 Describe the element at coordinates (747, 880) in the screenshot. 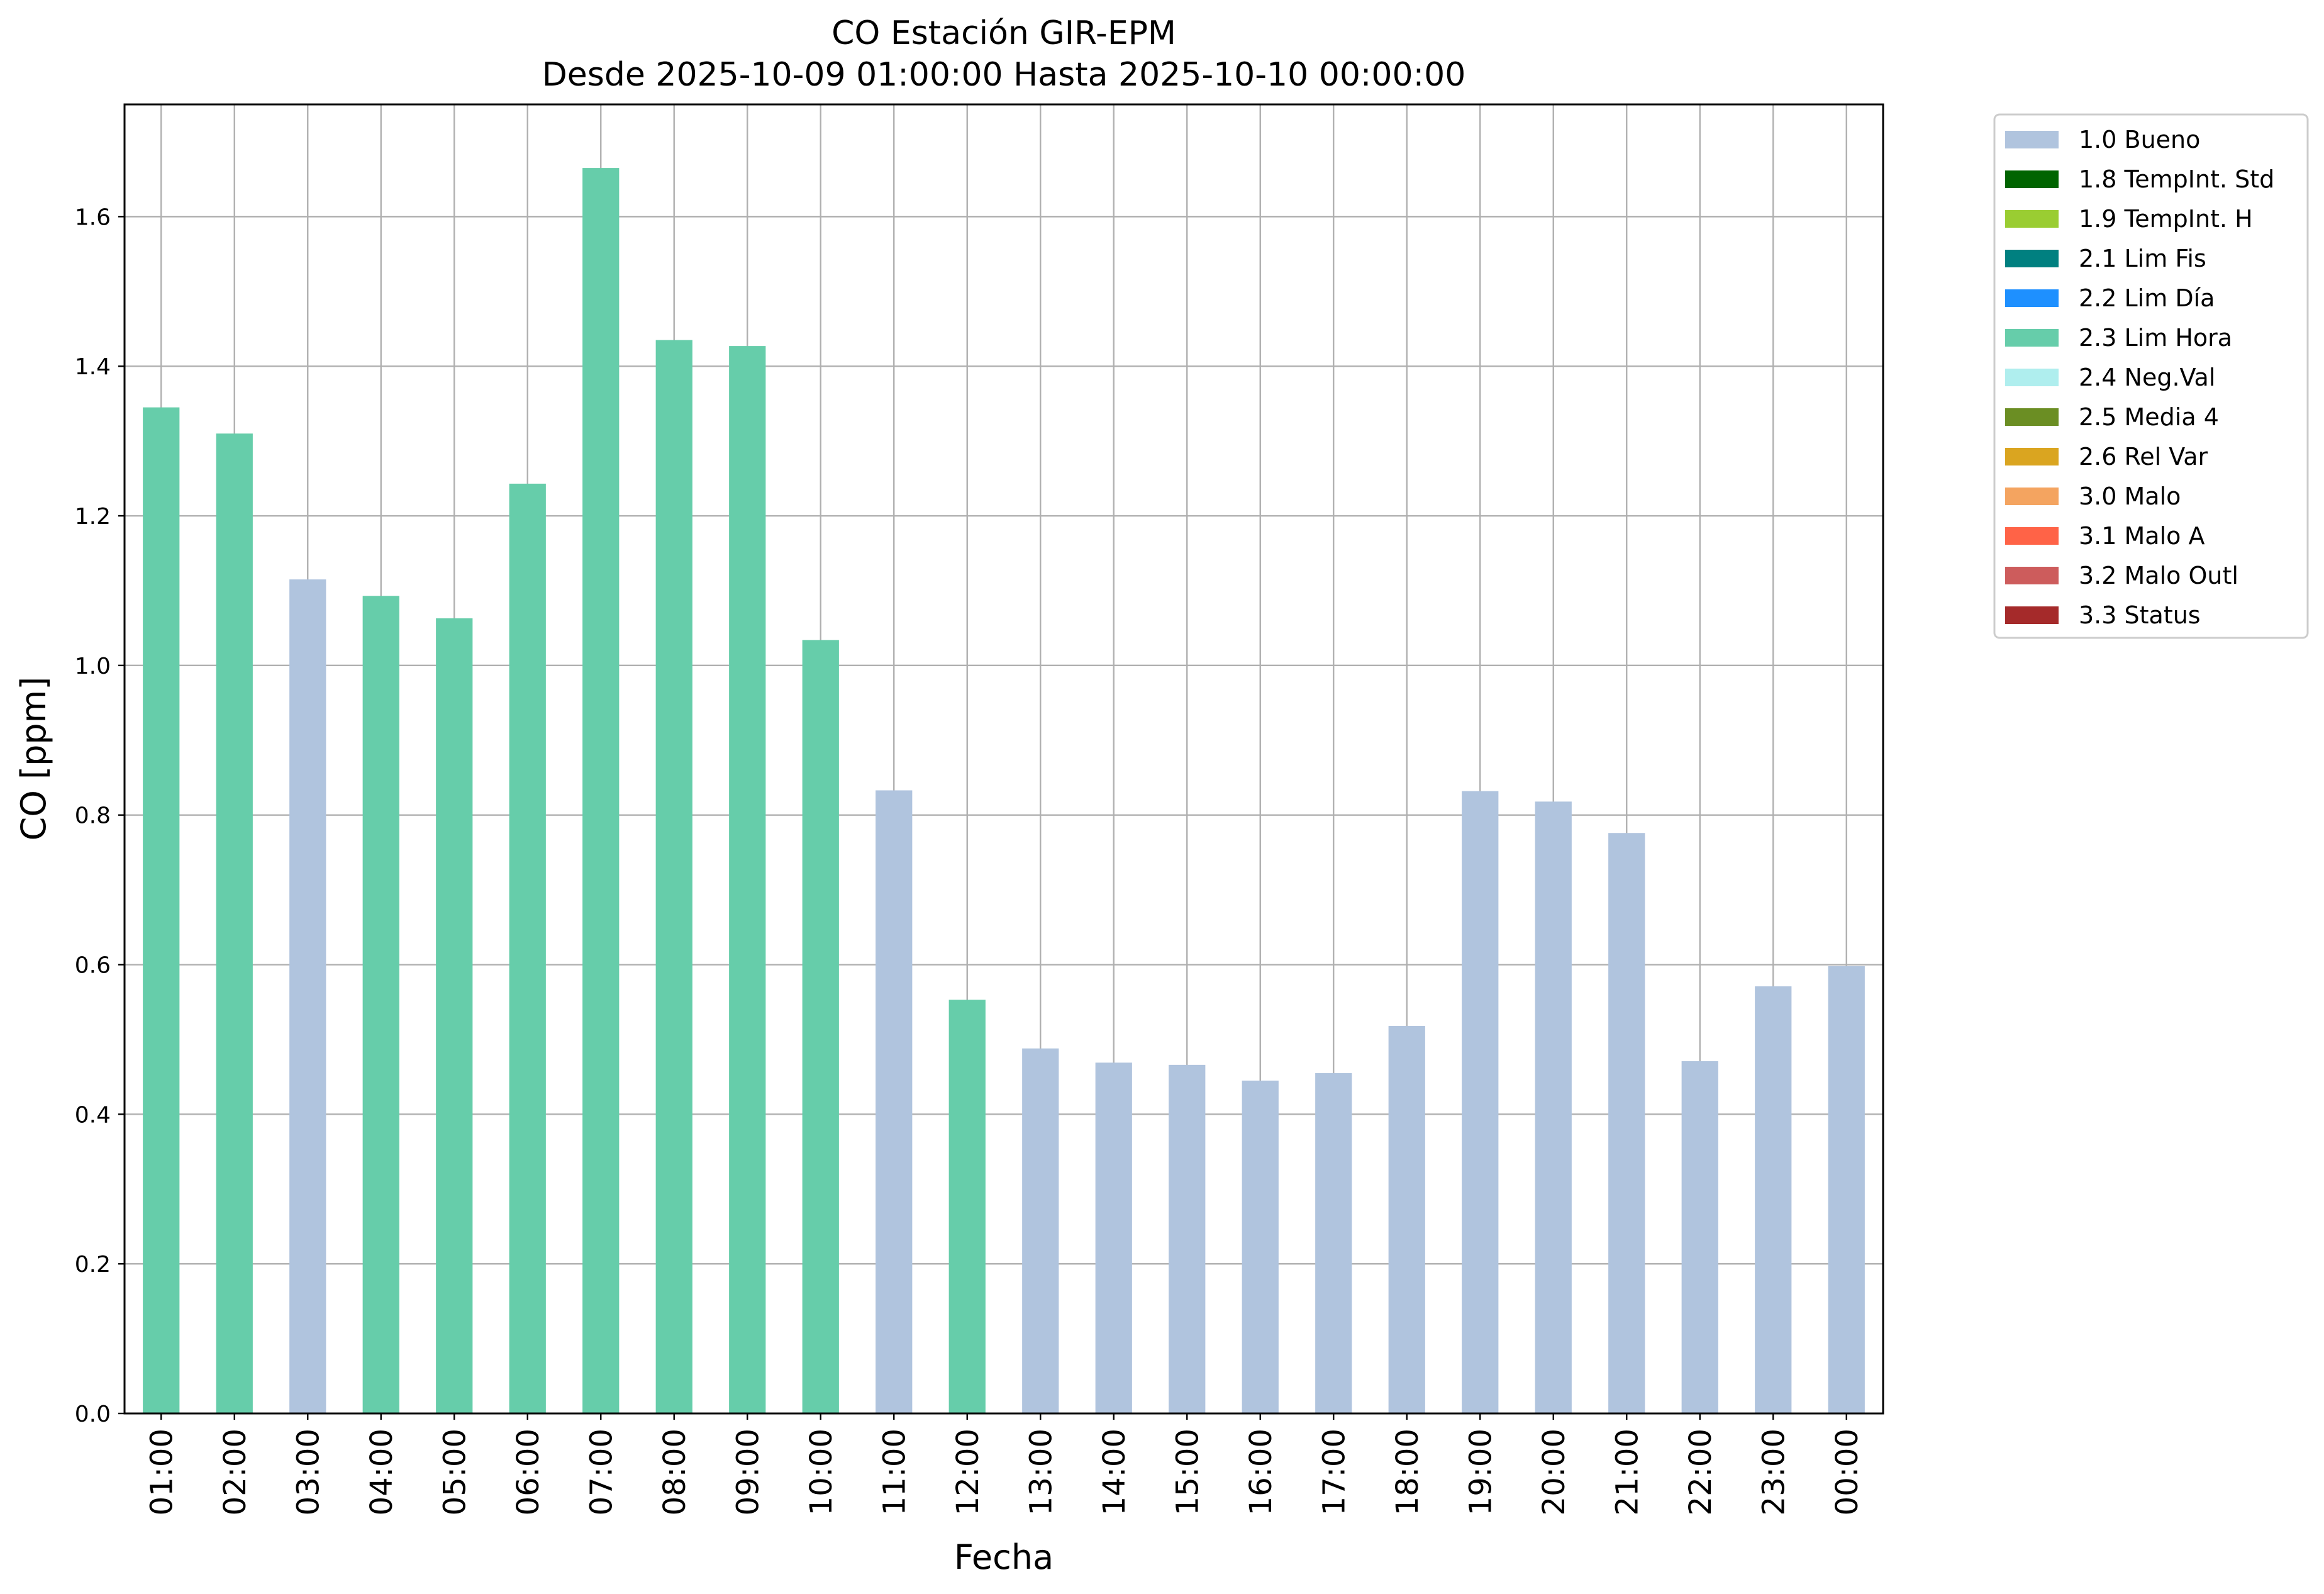

I see `bar-09:00` at that location.